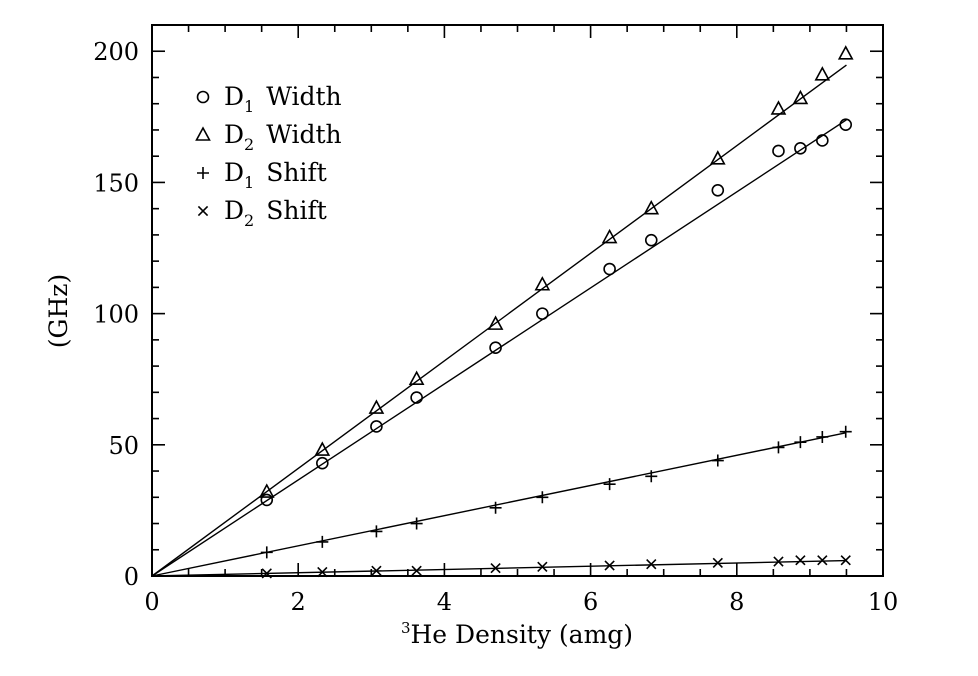 The width and height of the screenshot is (978, 676). What do you see at coordinates (116, 52) in the screenshot?
I see `y-tick-label: 200` at bounding box center [116, 52].